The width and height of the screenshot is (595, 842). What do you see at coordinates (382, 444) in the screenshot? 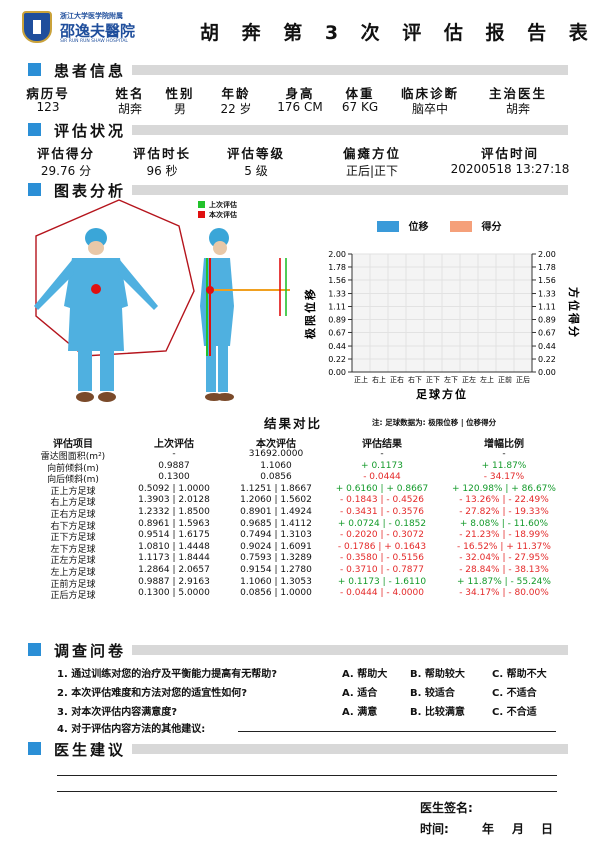
I see `table-header-cell: 评估结果` at bounding box center [382, 444].